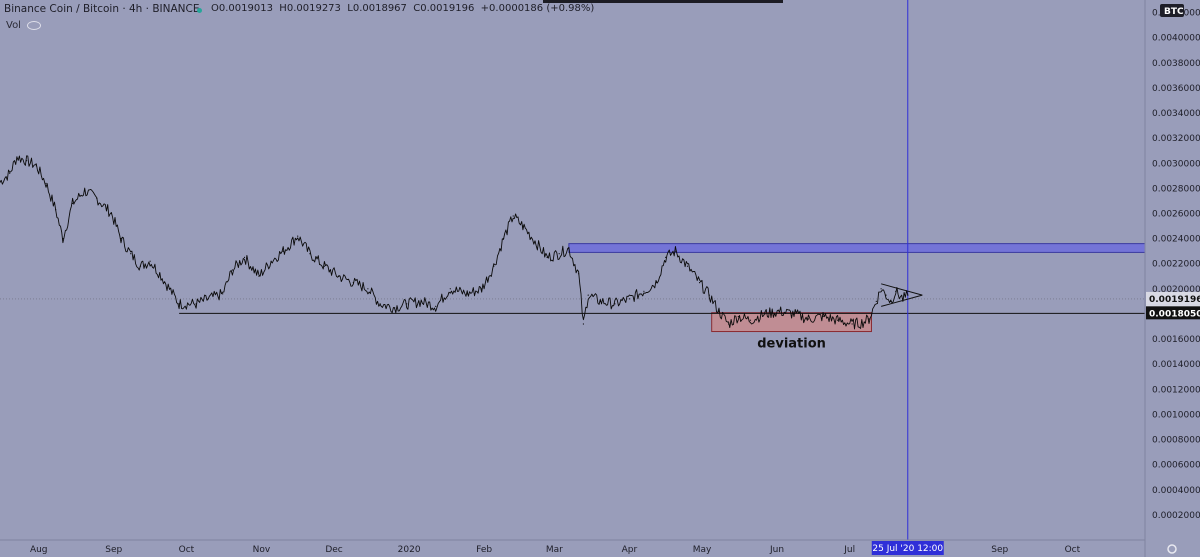 Image resolution: width=1200 pixels, height=557 pixels. I want to click on currency-badge-label: BTC, so click(1174, 12).